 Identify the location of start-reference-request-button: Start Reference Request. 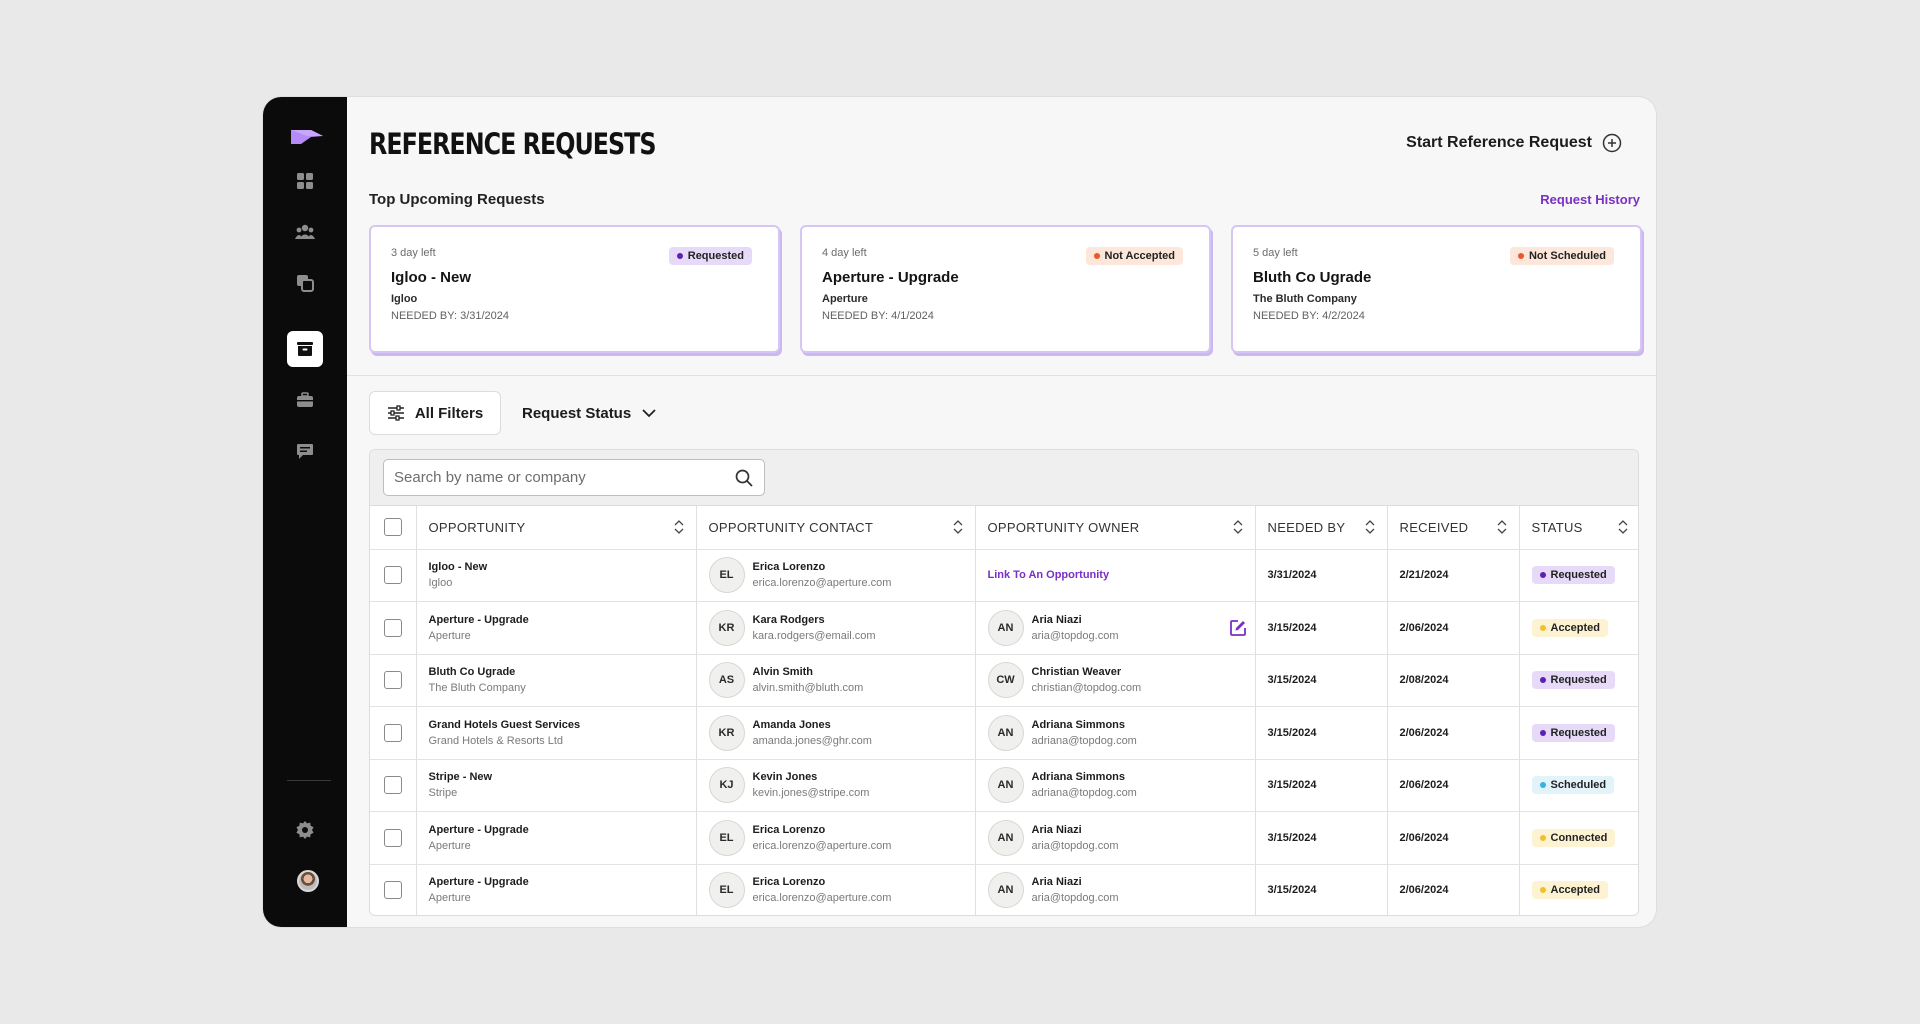
(1514, 143).